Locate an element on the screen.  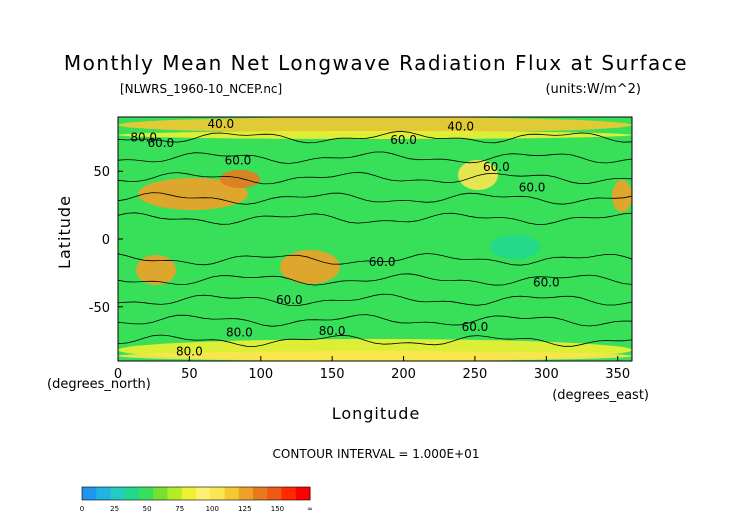
colorbar-tick-label: 100 is located at coordinates (212, 509).